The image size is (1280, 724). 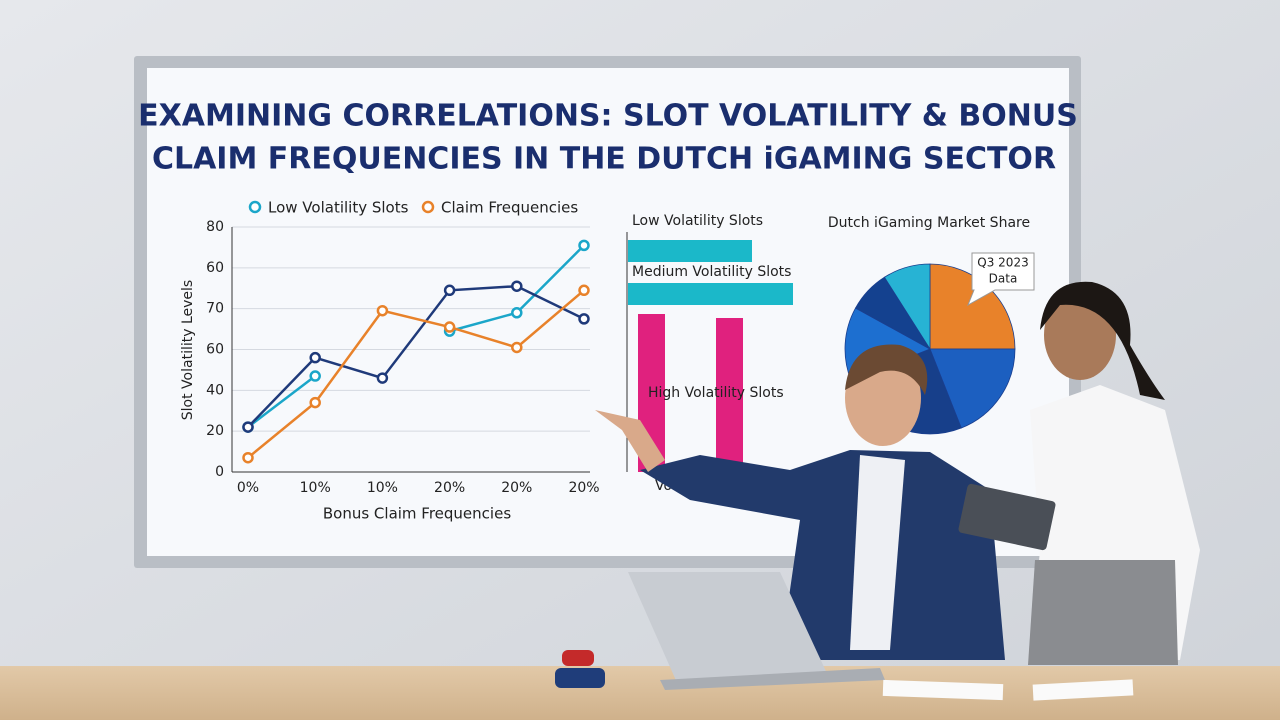 I want to click on bar-label: Medium Volatility Slots, so click(x=711, y=272).